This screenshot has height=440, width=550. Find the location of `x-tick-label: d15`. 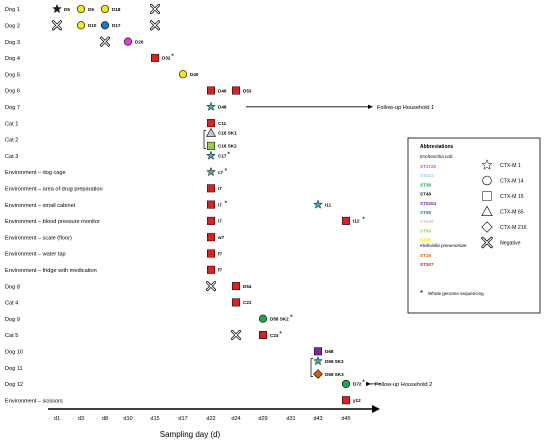

x-tick-label: d15 is located at coordinates (154, 419).